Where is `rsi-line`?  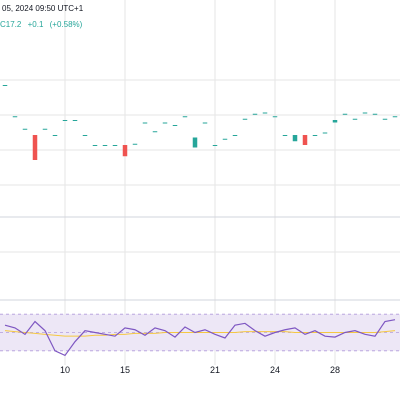
rsi-line is located at coordinates (200, 338).